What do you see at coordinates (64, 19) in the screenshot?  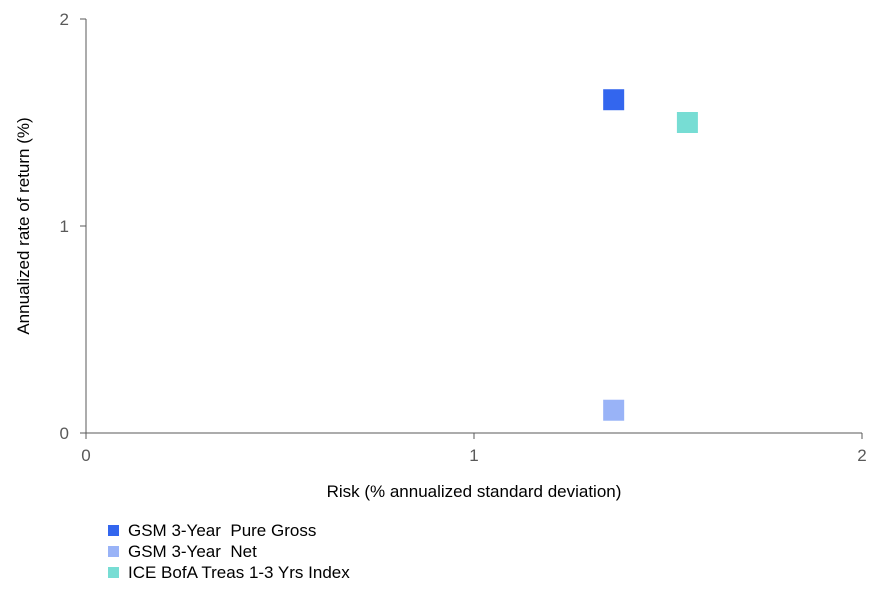 I see `y-tick-label: 2` at bounding box center [64, 19].